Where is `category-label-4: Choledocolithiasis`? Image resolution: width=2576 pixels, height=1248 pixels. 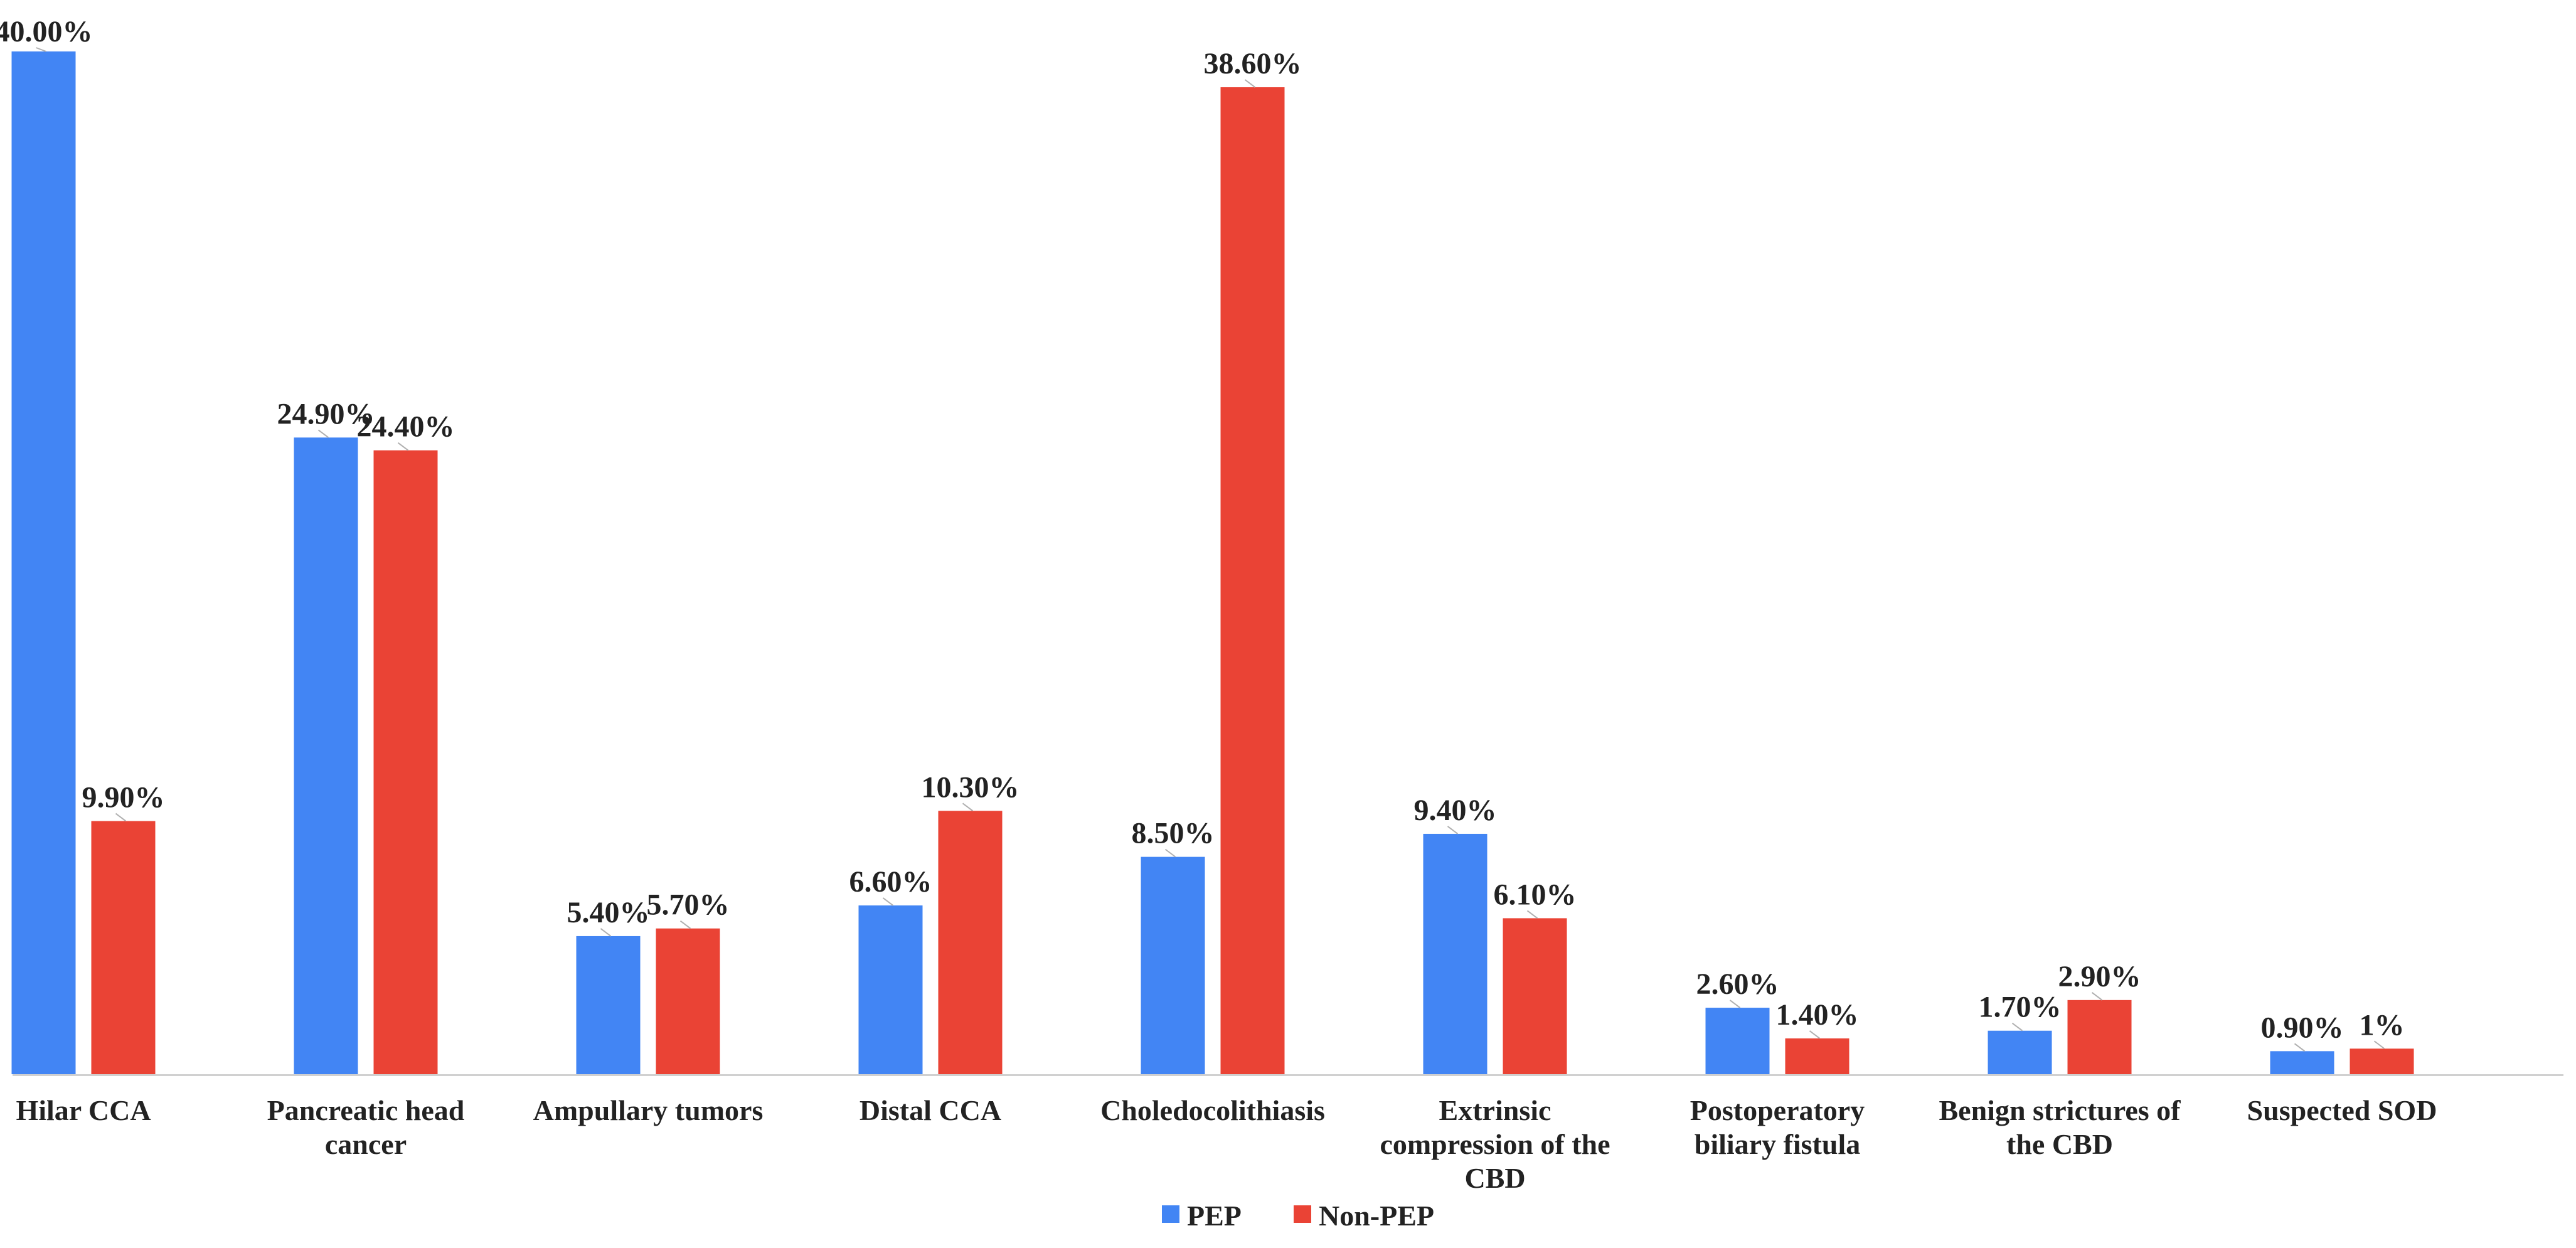
category-label-4: Choledocolithiasis is located at coordinates (1212, 1110).